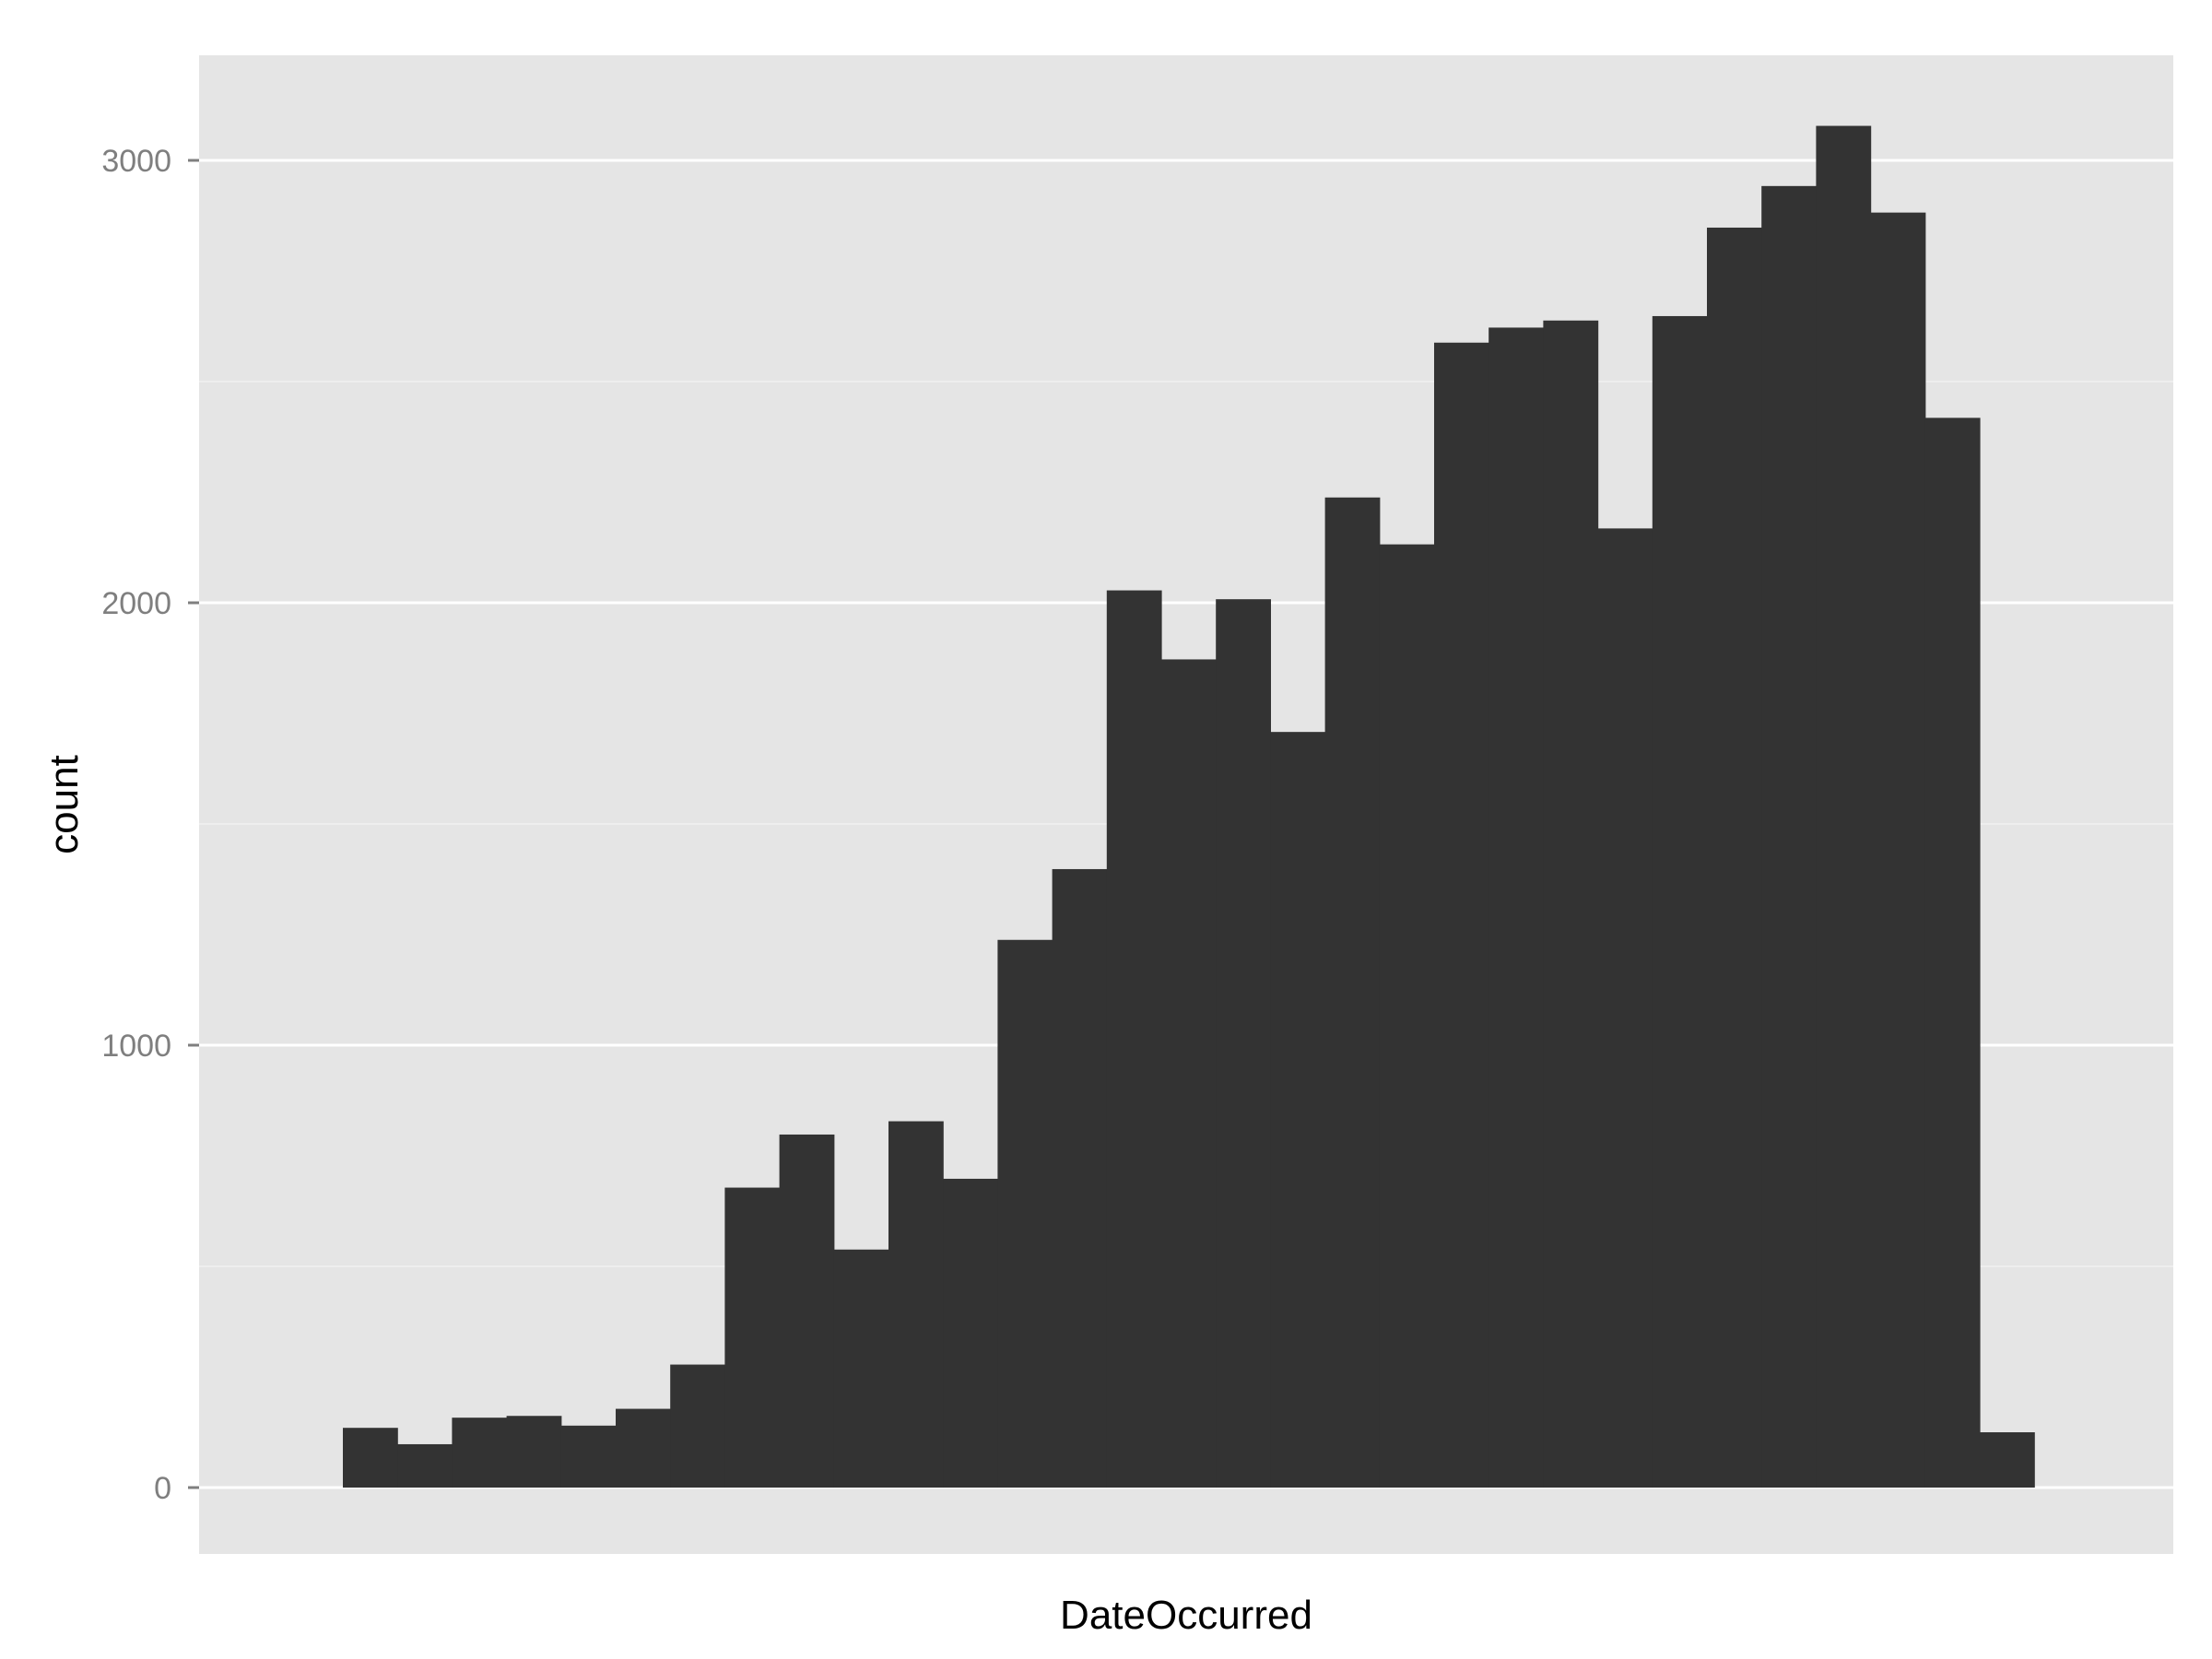 This screenshot has width=2212, height=1659. I want to click on y-tick-label: 0, so click(162, 1488).